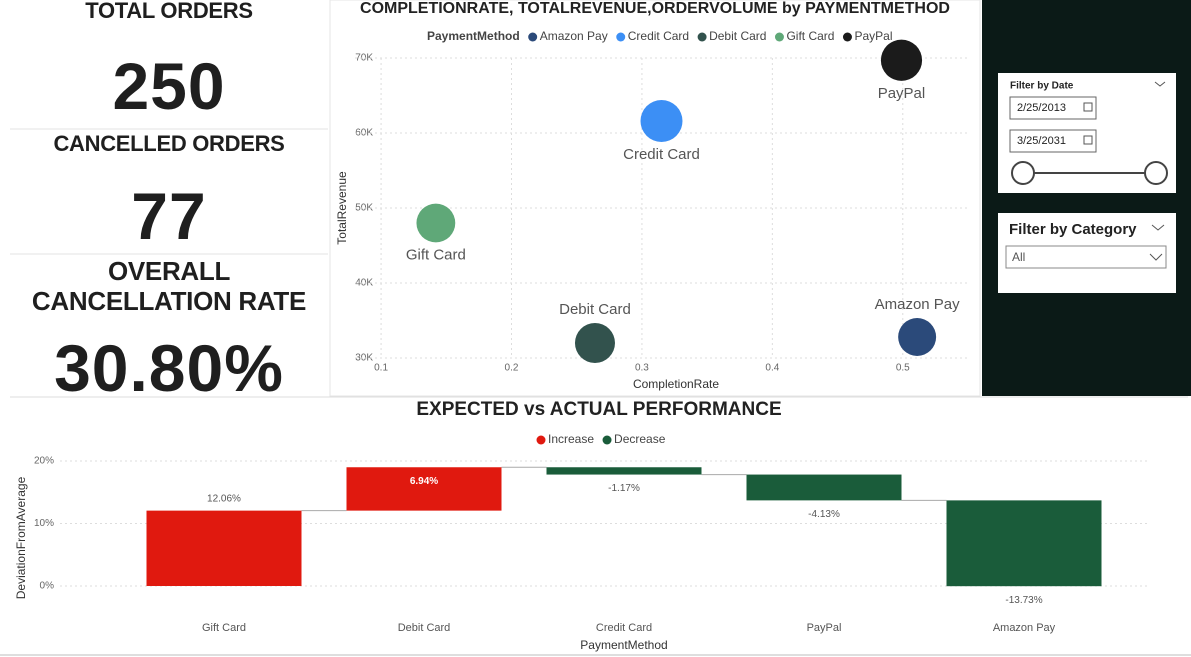  I want to click on x-tick-label: Credit Card, so click(624, 628).